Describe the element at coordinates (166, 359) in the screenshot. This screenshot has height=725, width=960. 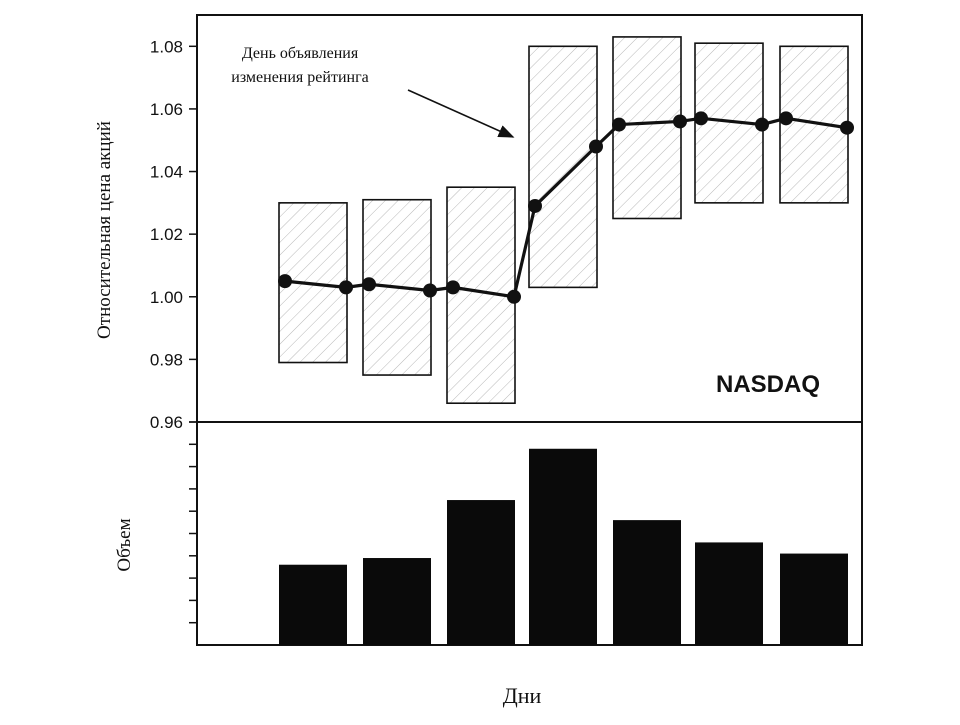
I see `price-y-tick-label: 0.98` at that location.